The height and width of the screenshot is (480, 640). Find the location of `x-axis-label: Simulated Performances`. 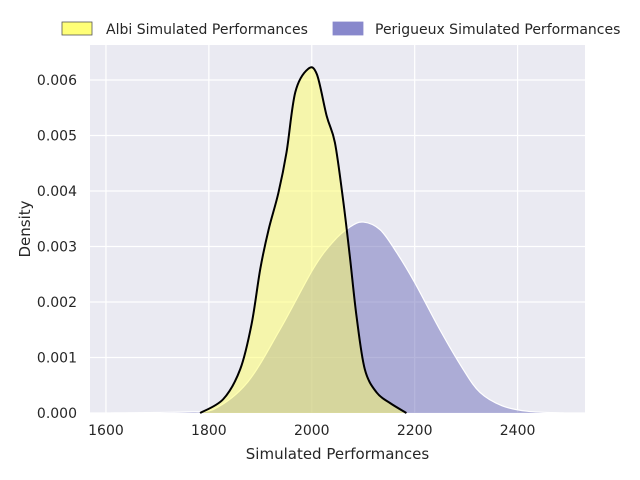

x-axis-label: Simulated Performances is located at coordinates (338, 454).